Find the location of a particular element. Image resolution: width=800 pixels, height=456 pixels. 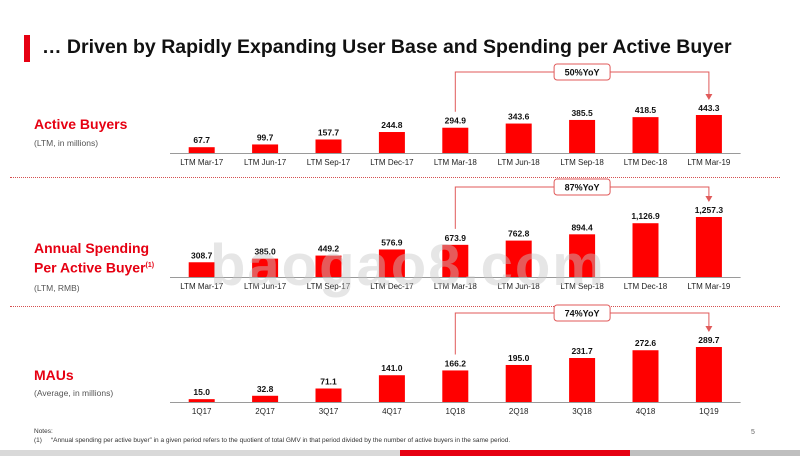

chart-3-tick-label: 3Q17 is located at coordinates (329, 411).